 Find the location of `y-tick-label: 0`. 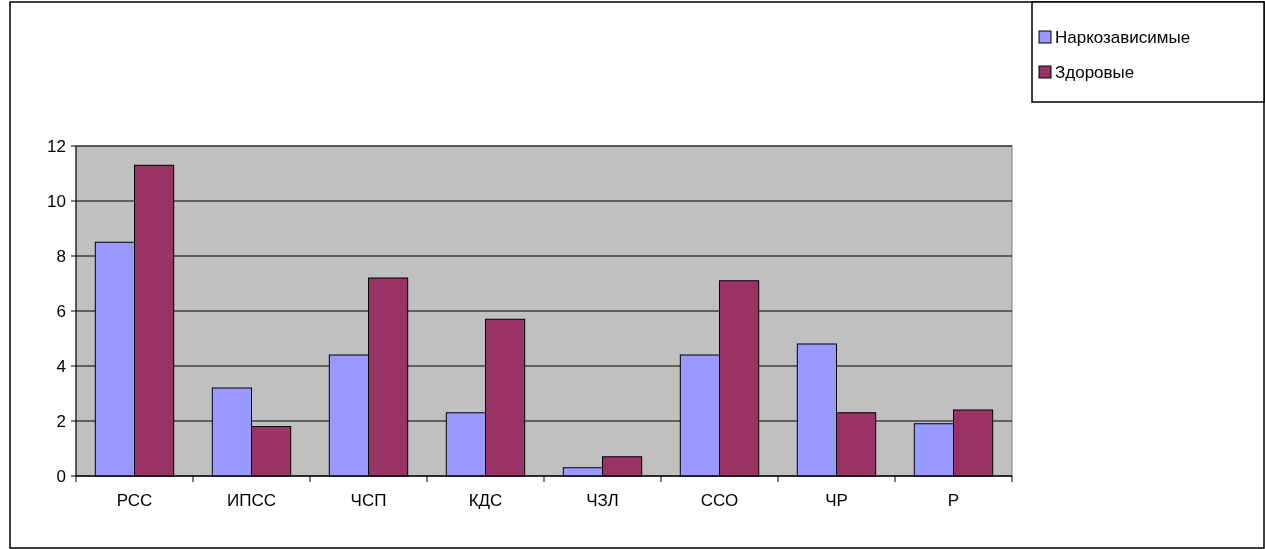

y-tick-label: 0 is located at coordinates (61, 476).